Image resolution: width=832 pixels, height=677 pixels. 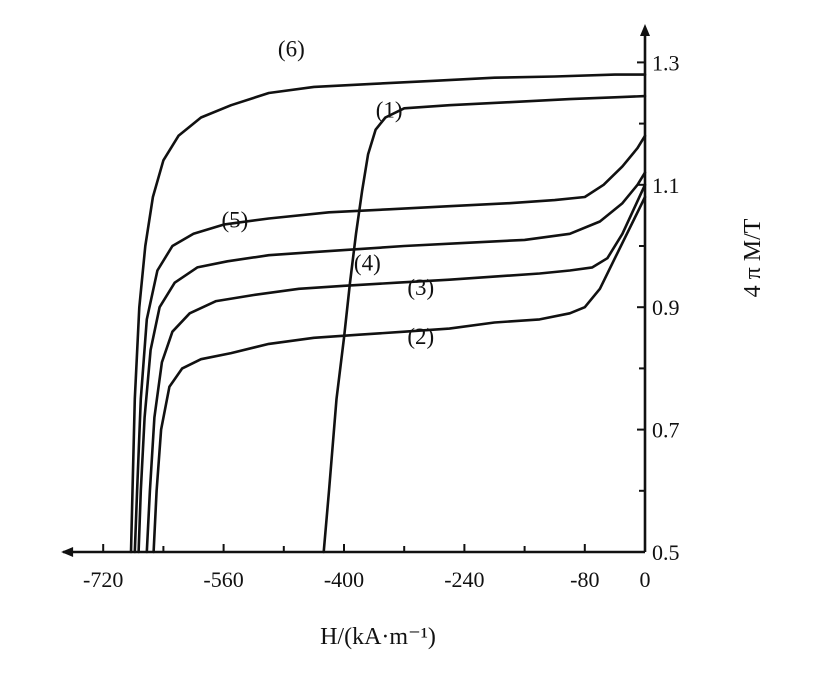 What do you see at coordinates (291, 48) in the screenshot?
I see `curve-label: (6)` at bounding box center [291, 48].